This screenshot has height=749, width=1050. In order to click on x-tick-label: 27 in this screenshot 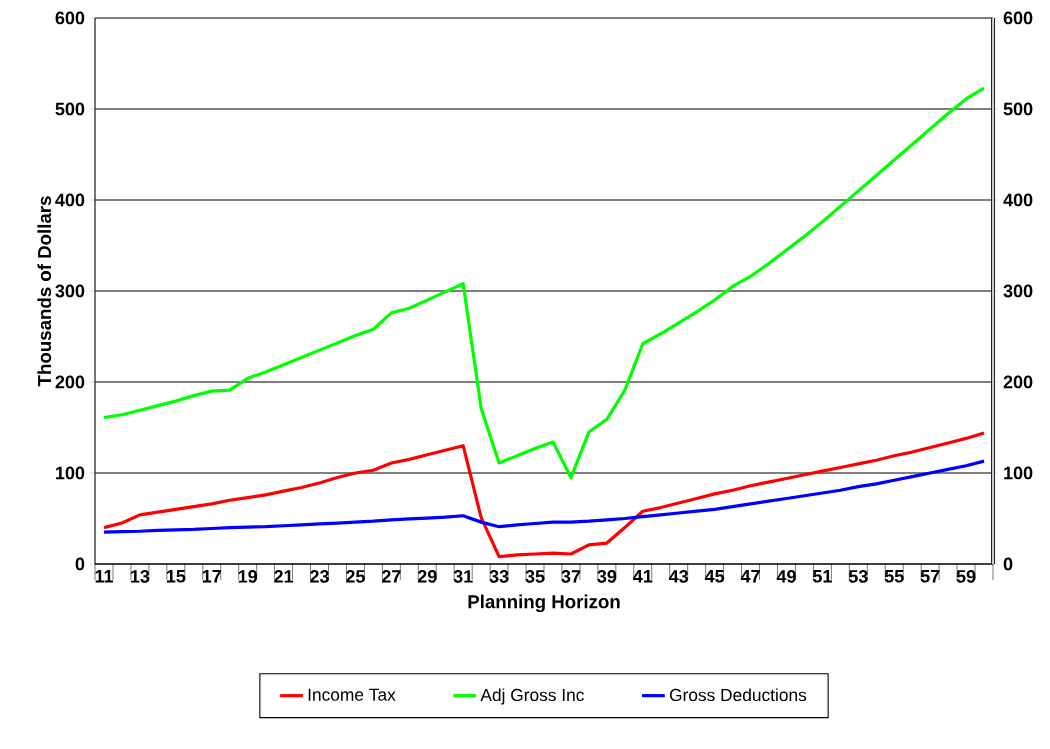, I will do `click(391, 576)`.